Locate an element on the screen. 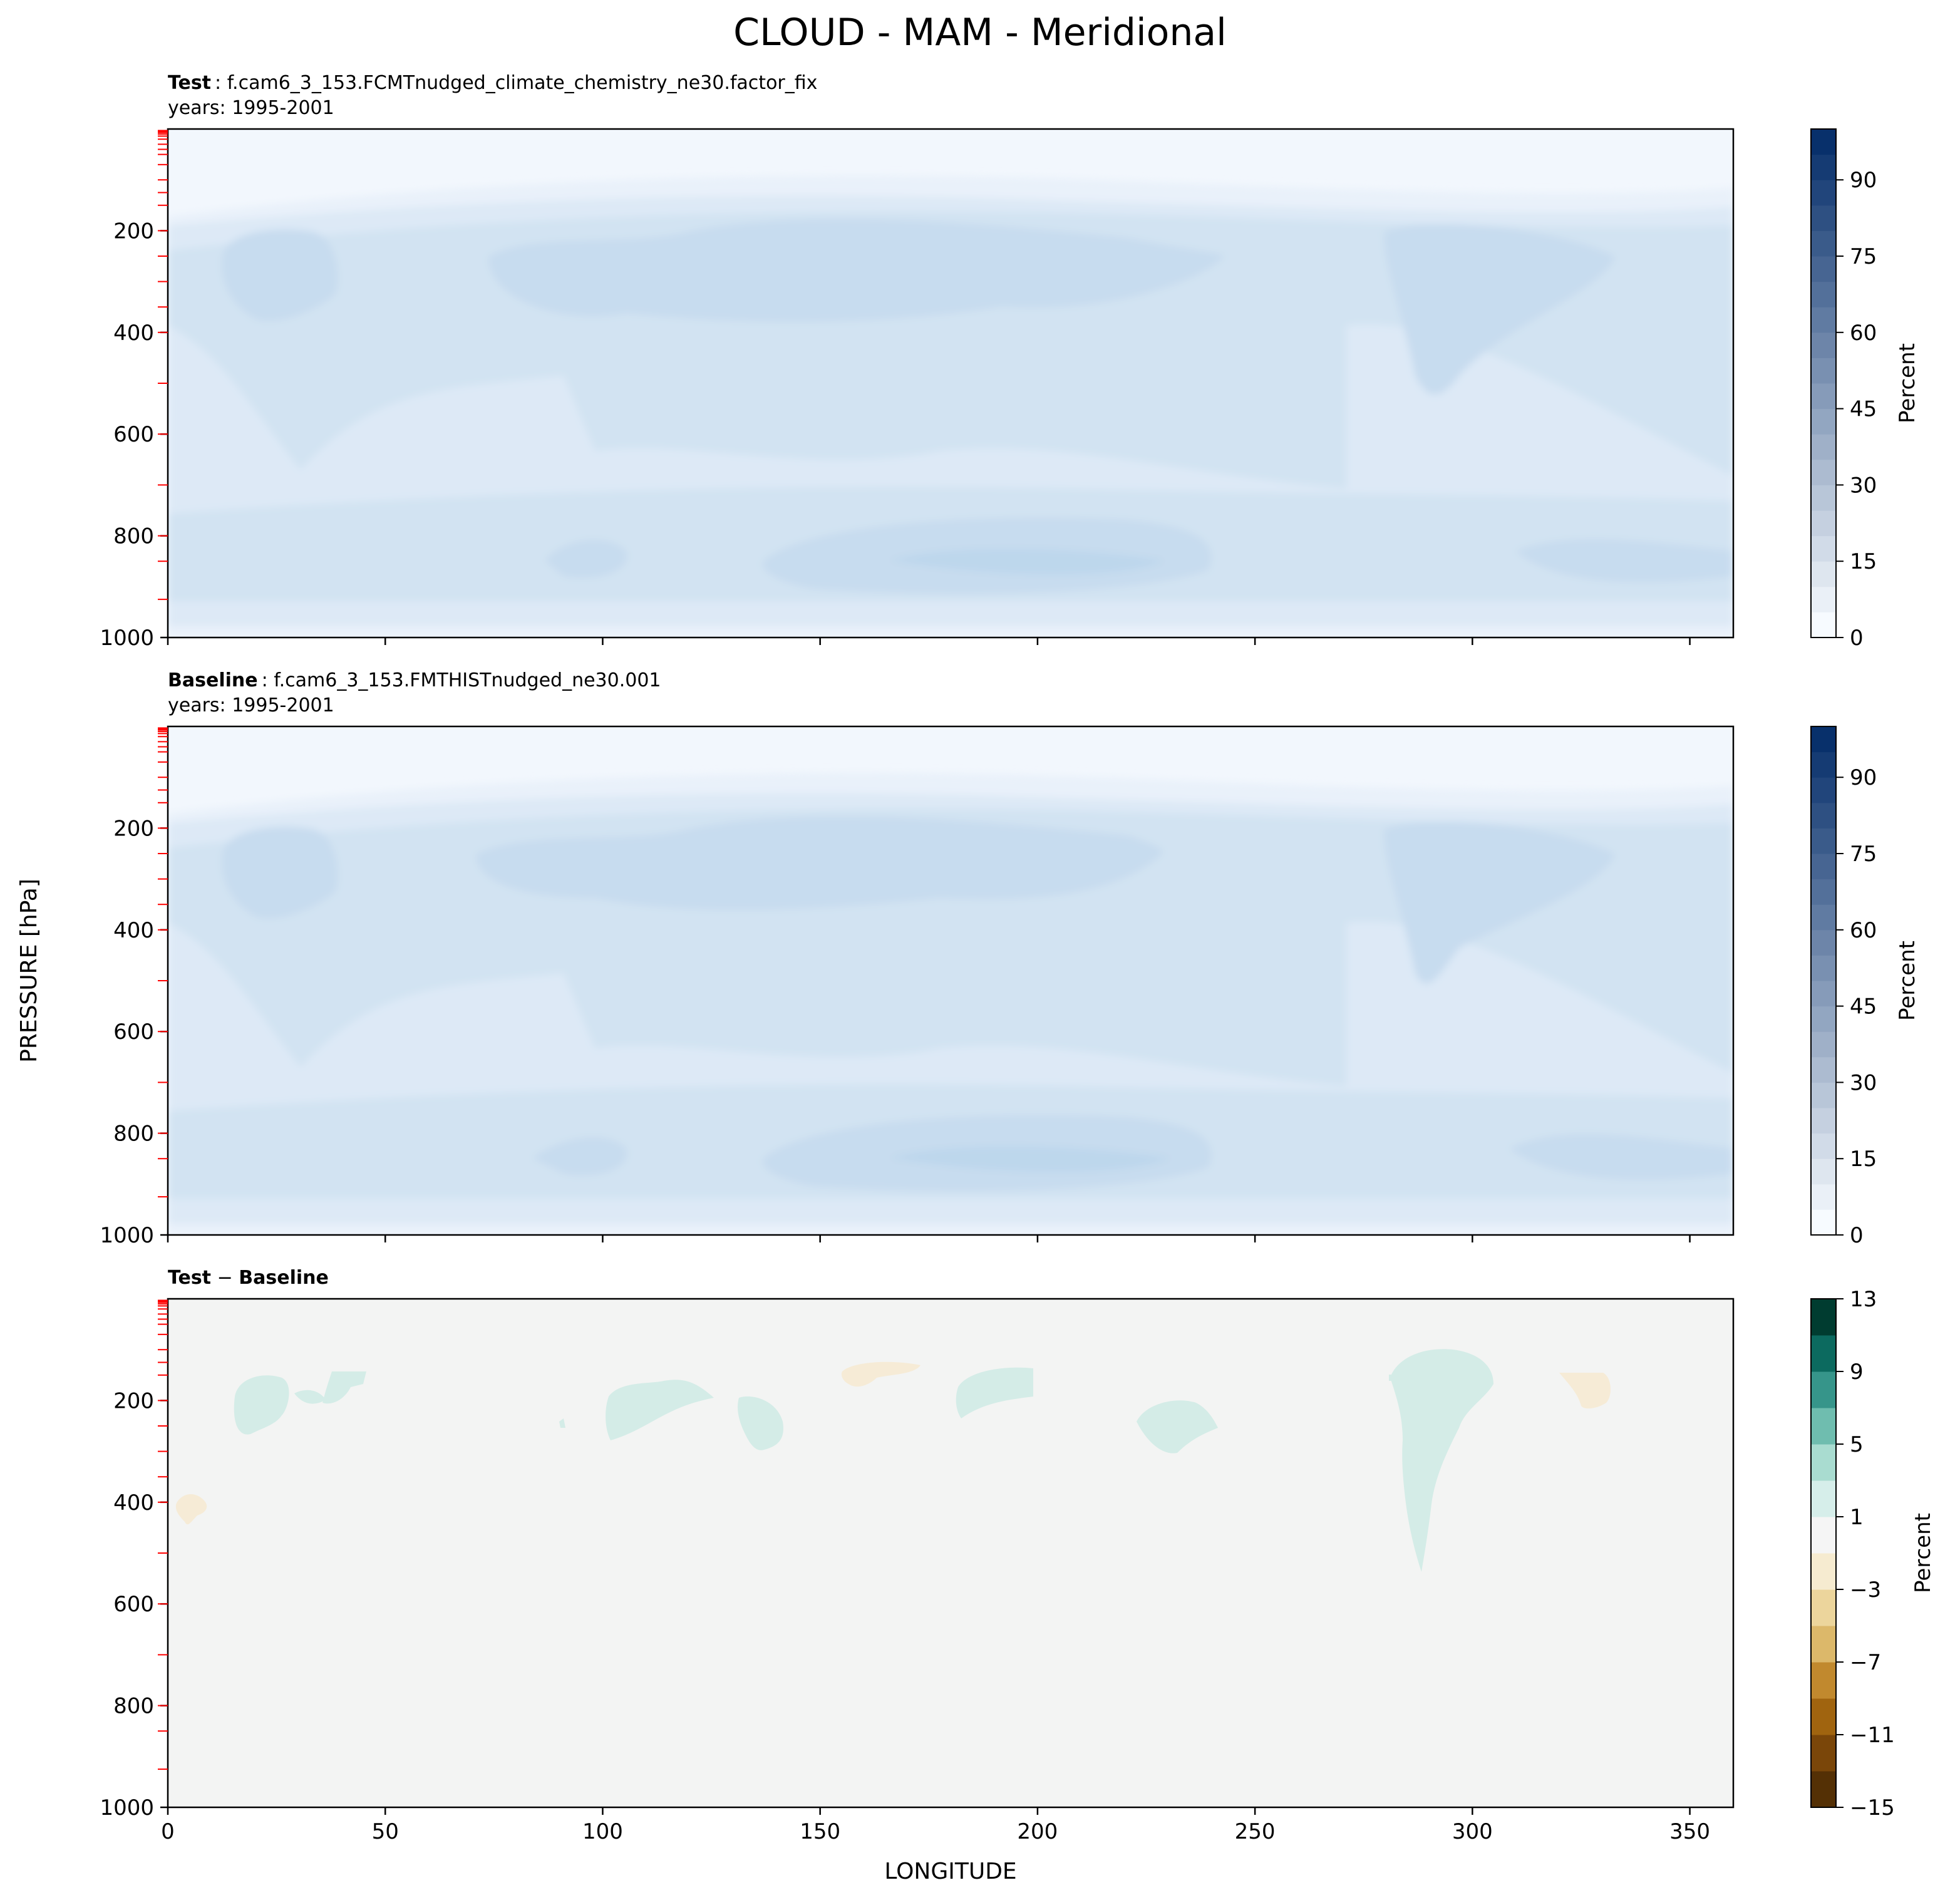 The width and height of the screenshot is (1960, 1900). panel-diff-header-bold: Test is located at coordinates (189, 1278).